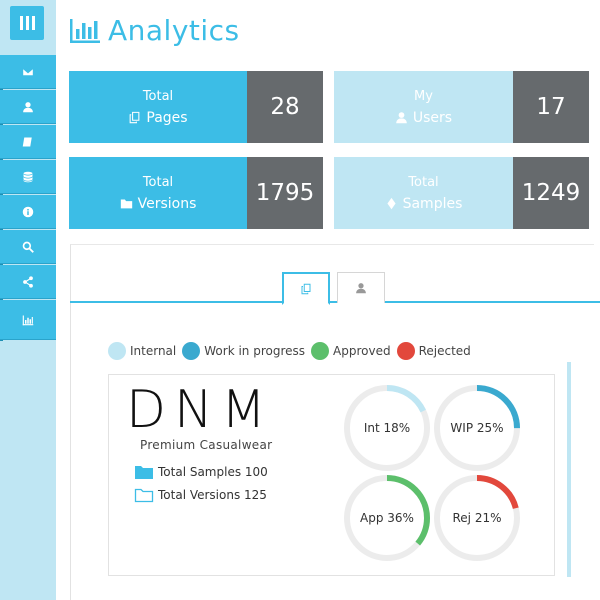 Image resolution: width=600 pixels, height=600 pixels. Describe the element at coordinates (432, 203) in the screenshot. I see `card-label: Samples` at that location.